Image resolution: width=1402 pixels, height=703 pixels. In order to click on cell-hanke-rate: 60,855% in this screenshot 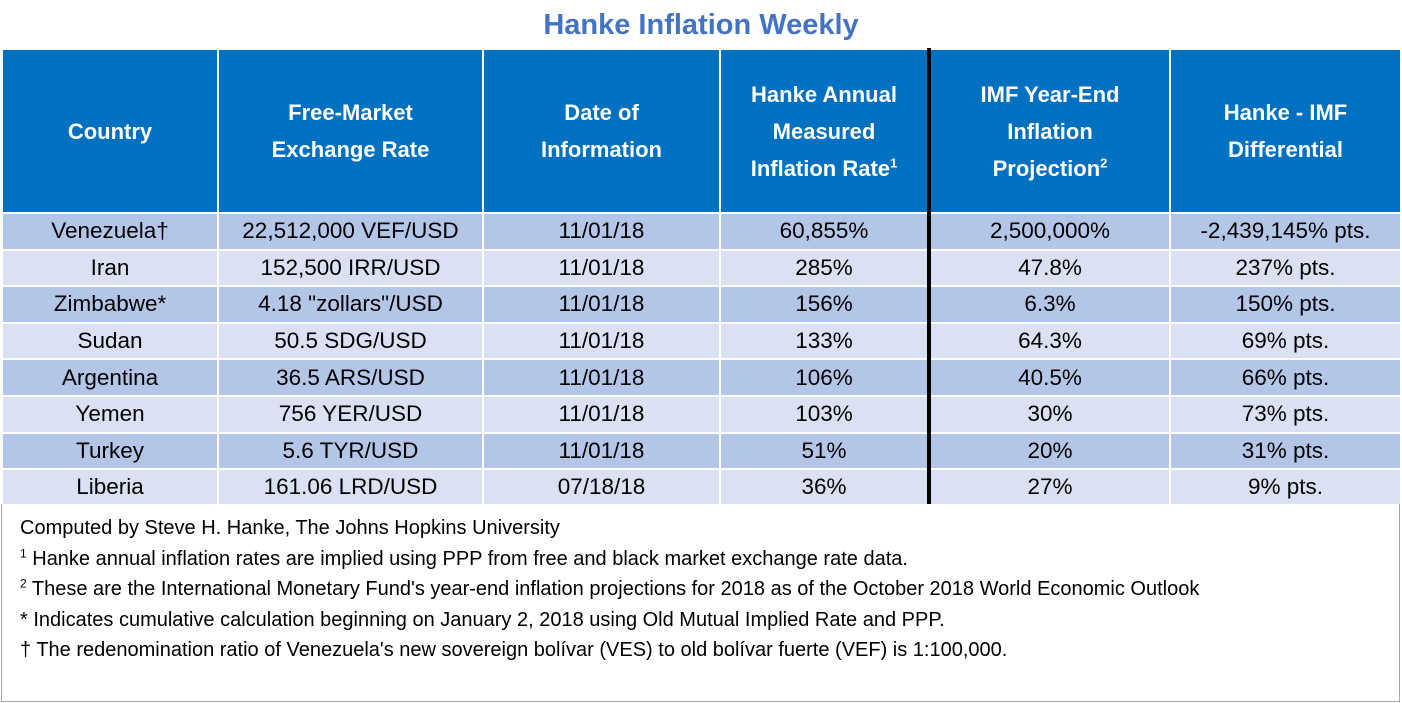, I will do `click(824, 231)`.